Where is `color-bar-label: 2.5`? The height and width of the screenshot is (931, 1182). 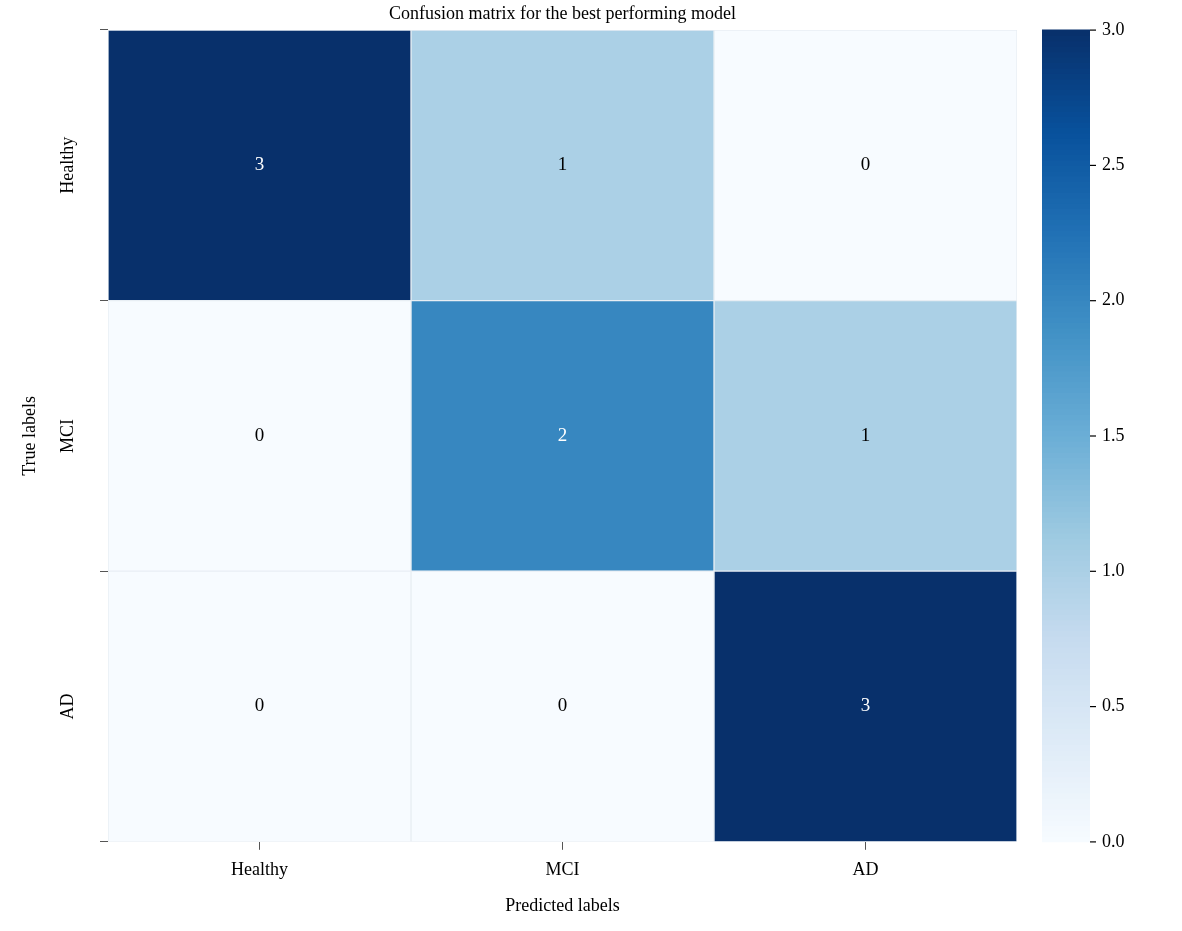 color-bar-label: 2.5 is located at coordinates (1113, 164).